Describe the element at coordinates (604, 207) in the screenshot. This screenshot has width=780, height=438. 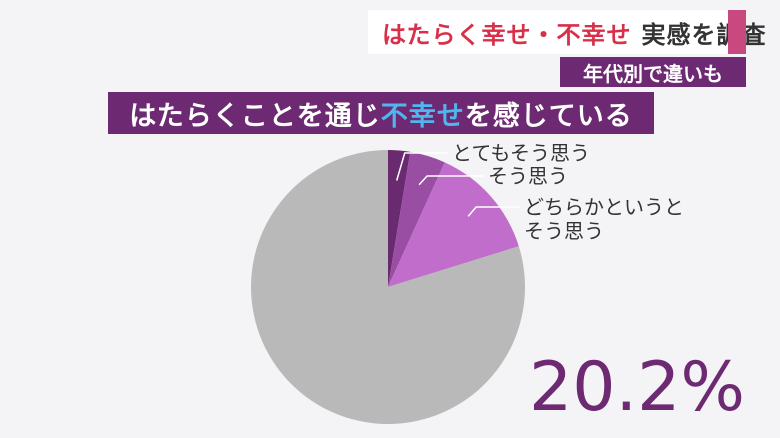
I see `slice-label-2-line-0: どちらかというと` at that location.